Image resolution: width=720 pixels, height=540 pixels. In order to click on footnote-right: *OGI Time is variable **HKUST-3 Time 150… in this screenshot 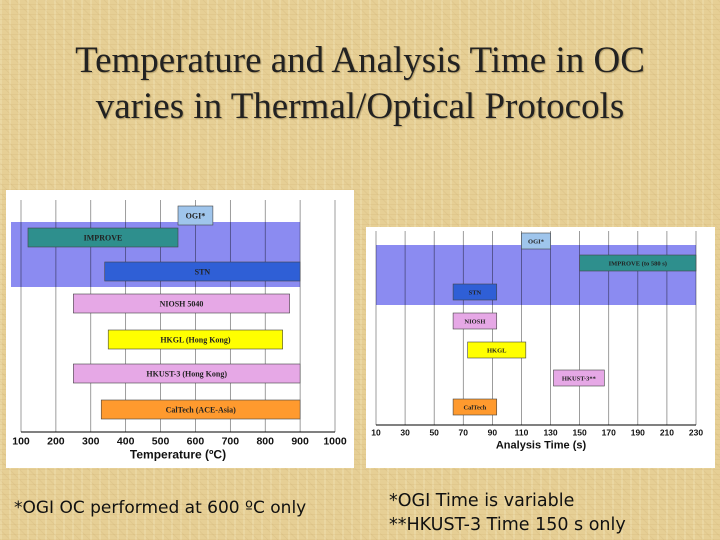, I will do `click(507, 513)`.